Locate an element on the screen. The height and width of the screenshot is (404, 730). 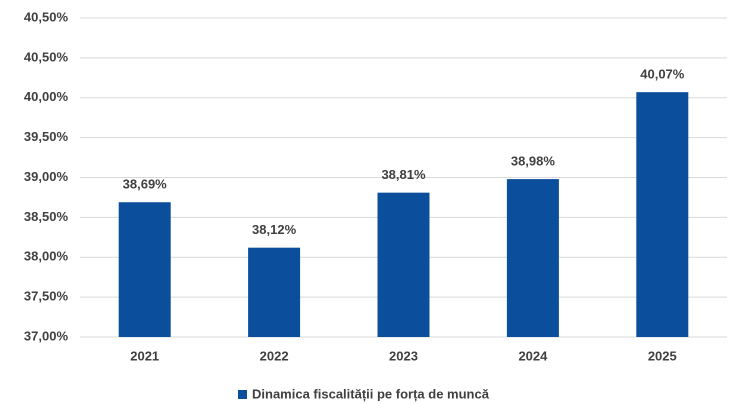
y-tick-label: 37,50% is located at coordinates (46, 296).